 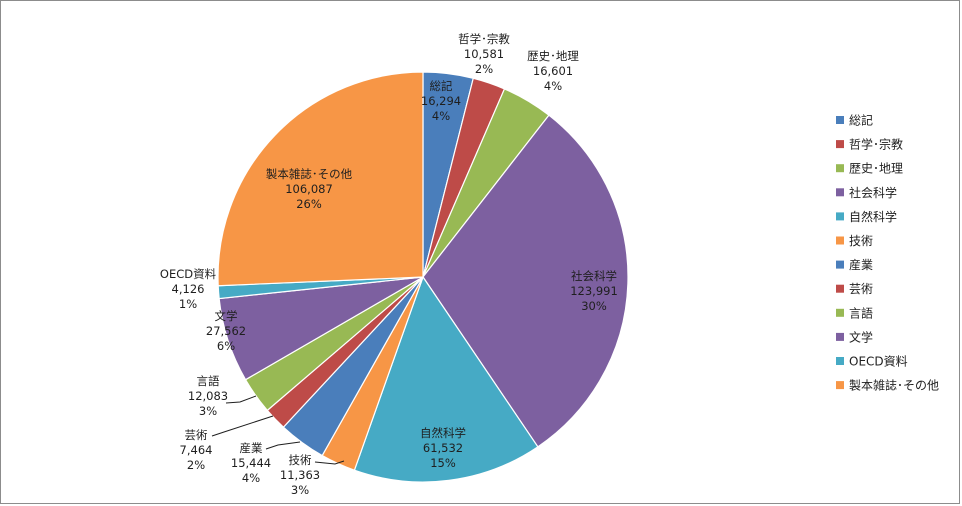 What do you see at coordinates (861, 241) in the screenshot?
I see `legend-label-5: 技術` at bounding box center [861, 241].